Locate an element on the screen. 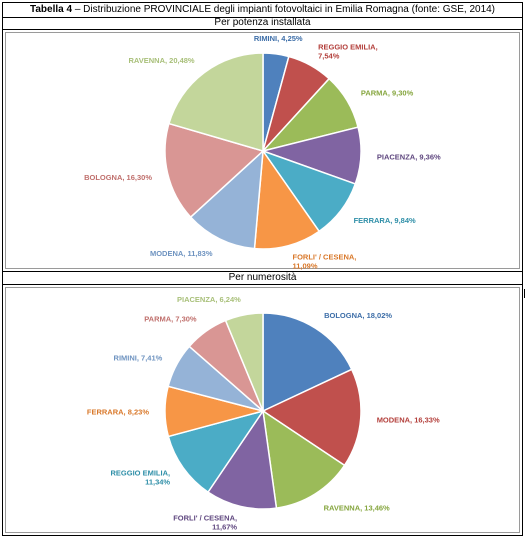  pie-label-bologna: BOLOGNA, 18,02% is located at coordinates (358, 315).